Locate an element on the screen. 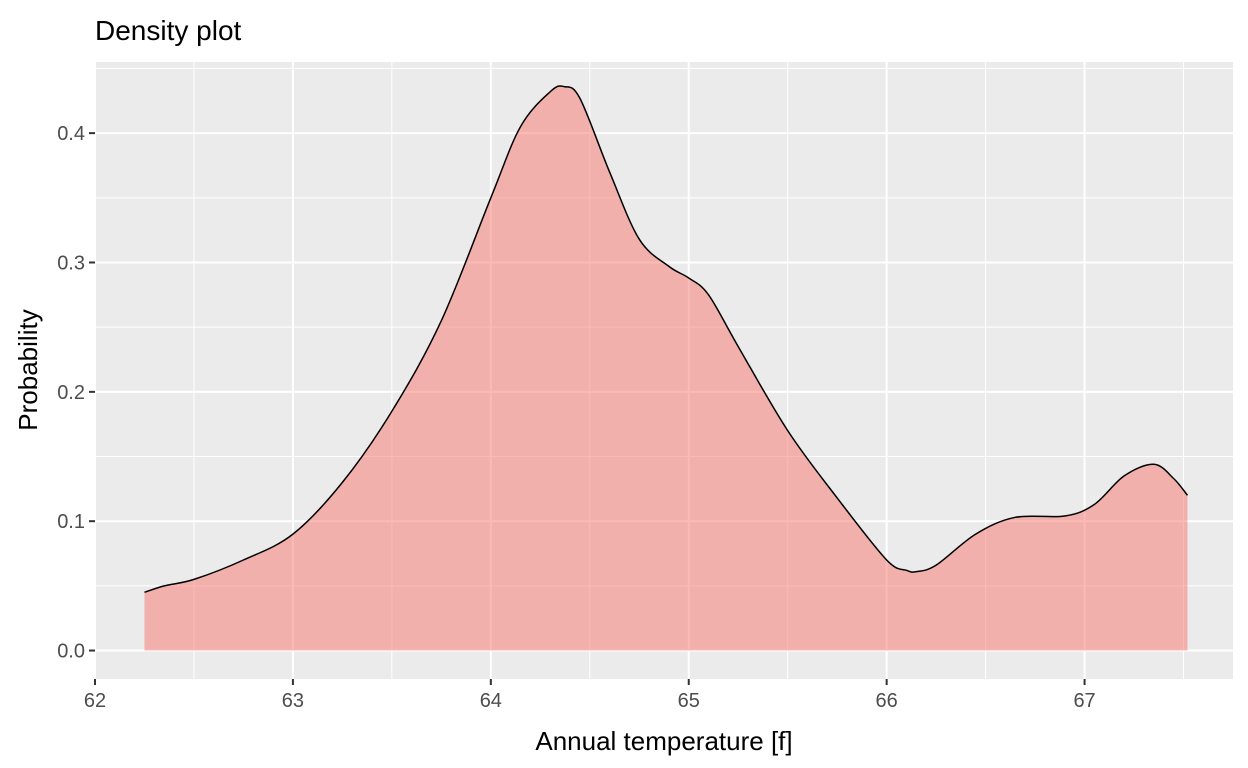  y-axis-ticks: 0.0 0.1 0.2 0.3 0.4 is located at coordinates (76, 393).